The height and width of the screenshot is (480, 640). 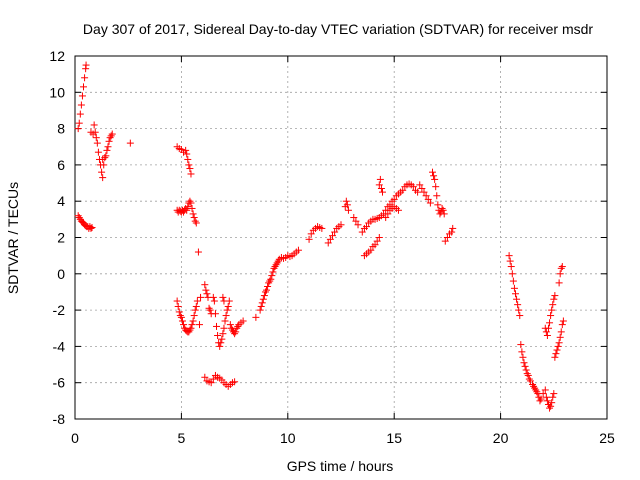 What do you see at coordinates (61, 129) in the screenshot?
I see `y-tick-label: 8` at bounding box center [61, 129].